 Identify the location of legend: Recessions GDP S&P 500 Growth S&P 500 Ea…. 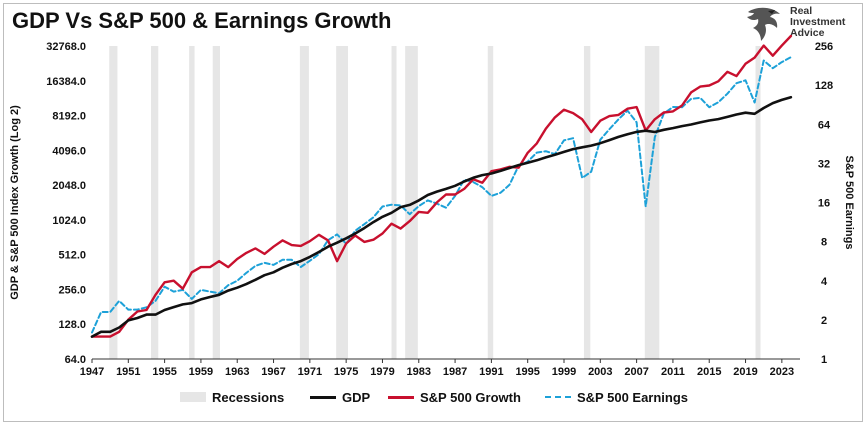
(434, 397).